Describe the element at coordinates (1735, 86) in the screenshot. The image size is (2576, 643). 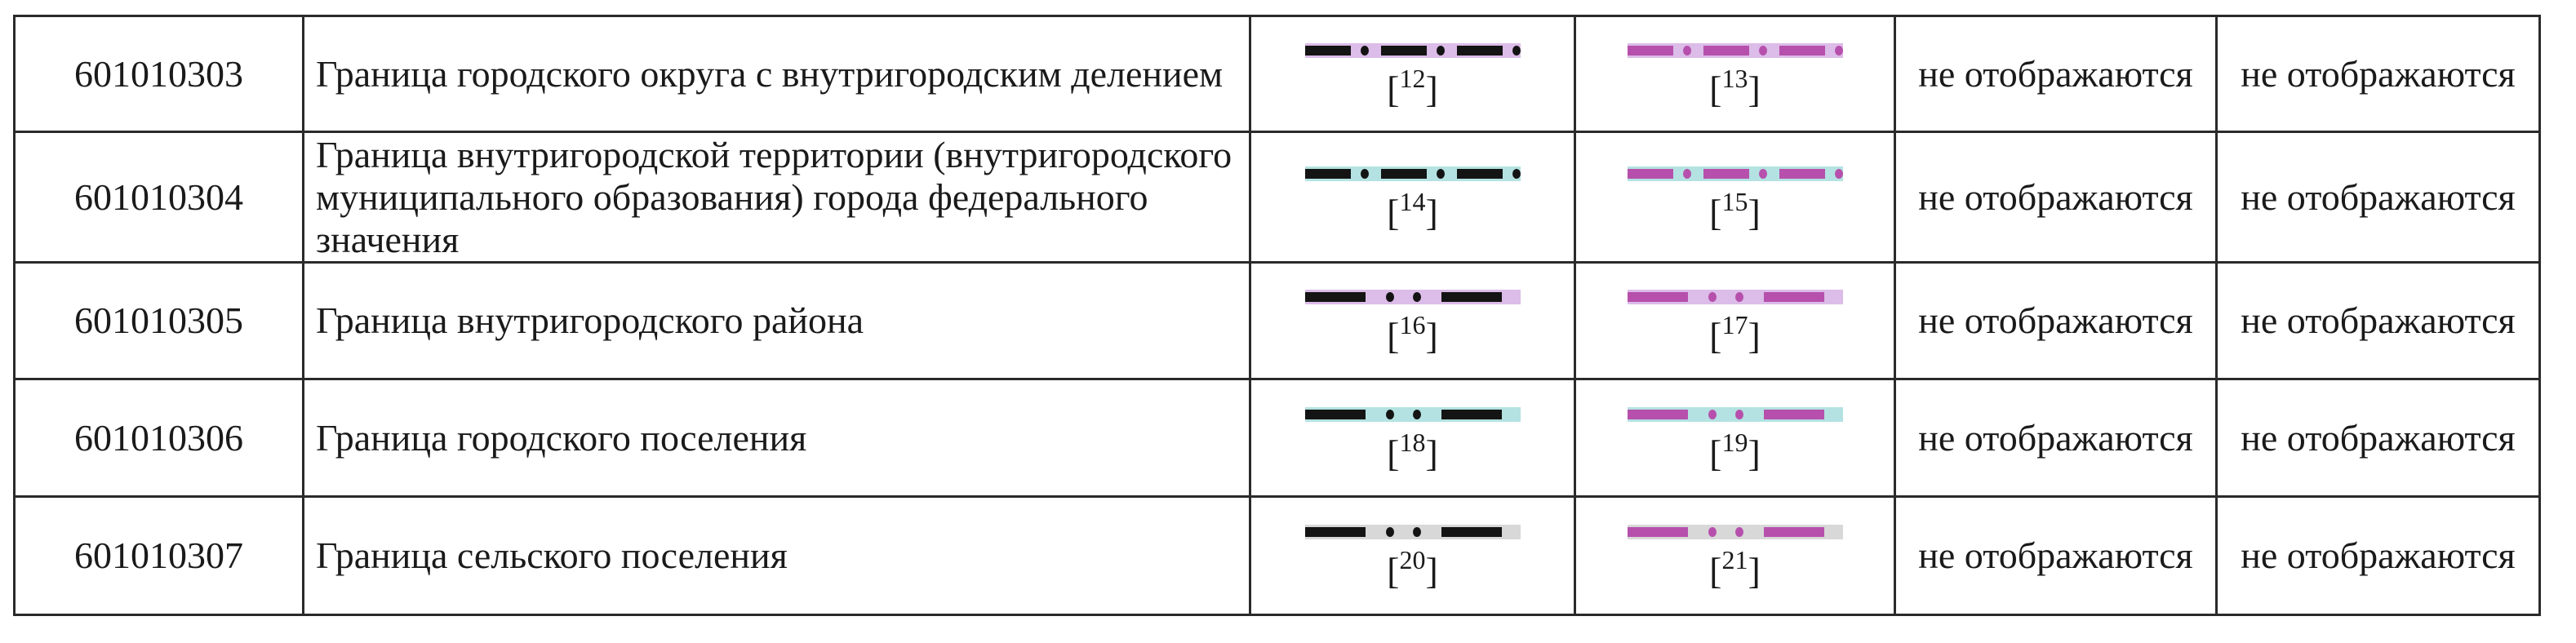
I see `footnote-reference: [13]` at that location.